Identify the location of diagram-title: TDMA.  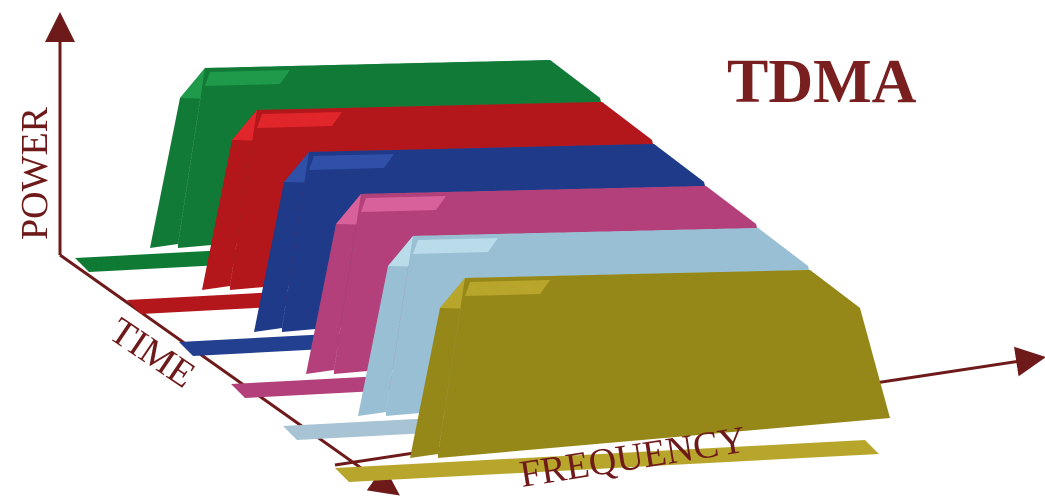
(822, 82).